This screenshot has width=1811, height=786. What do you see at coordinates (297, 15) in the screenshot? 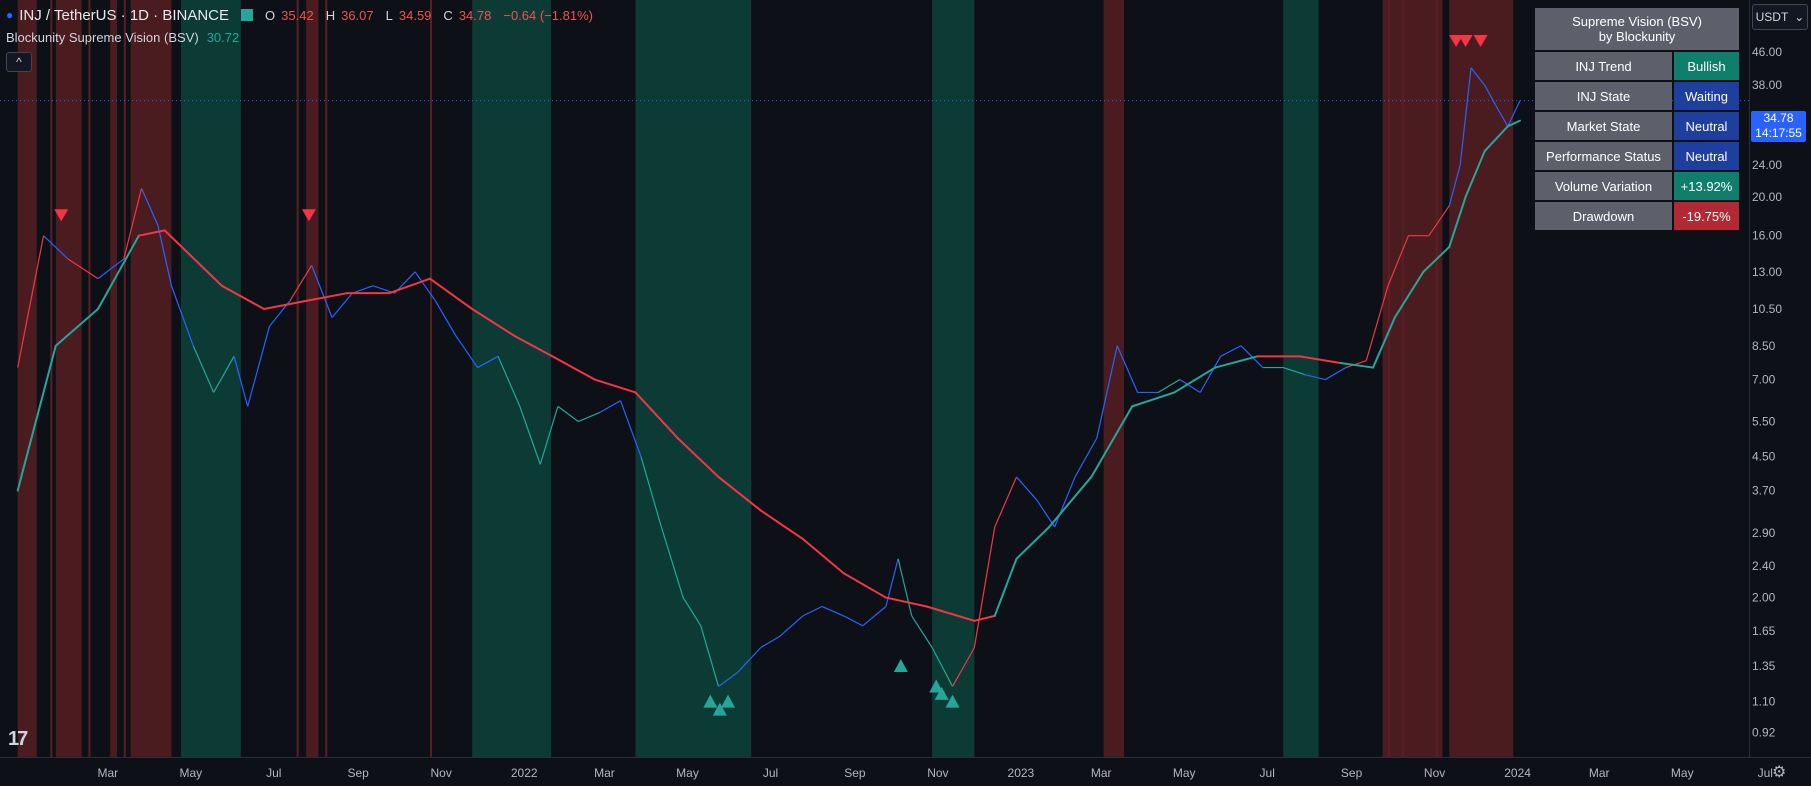
I see `open-value: 35.42` at bounding box center [297, 15].